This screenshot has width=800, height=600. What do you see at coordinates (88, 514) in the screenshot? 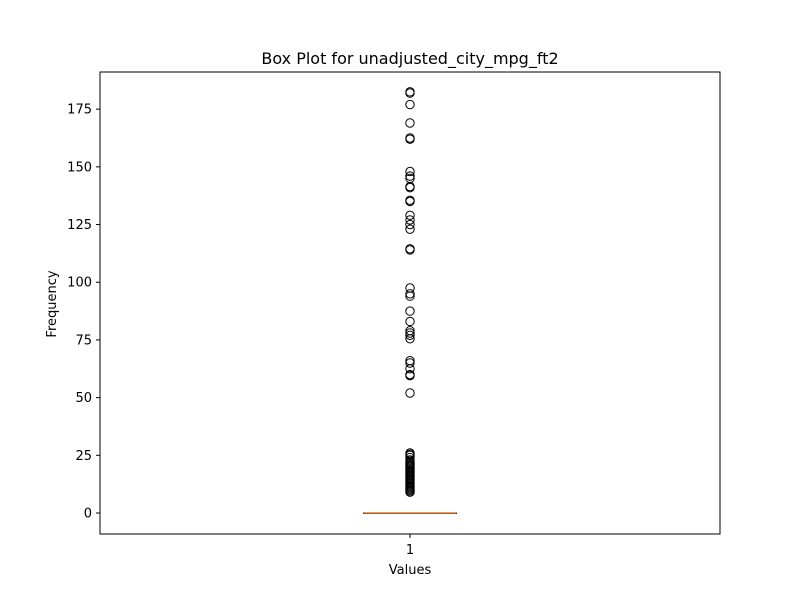
I see `y-tick-label: 0` at bounding box center [88, 514].